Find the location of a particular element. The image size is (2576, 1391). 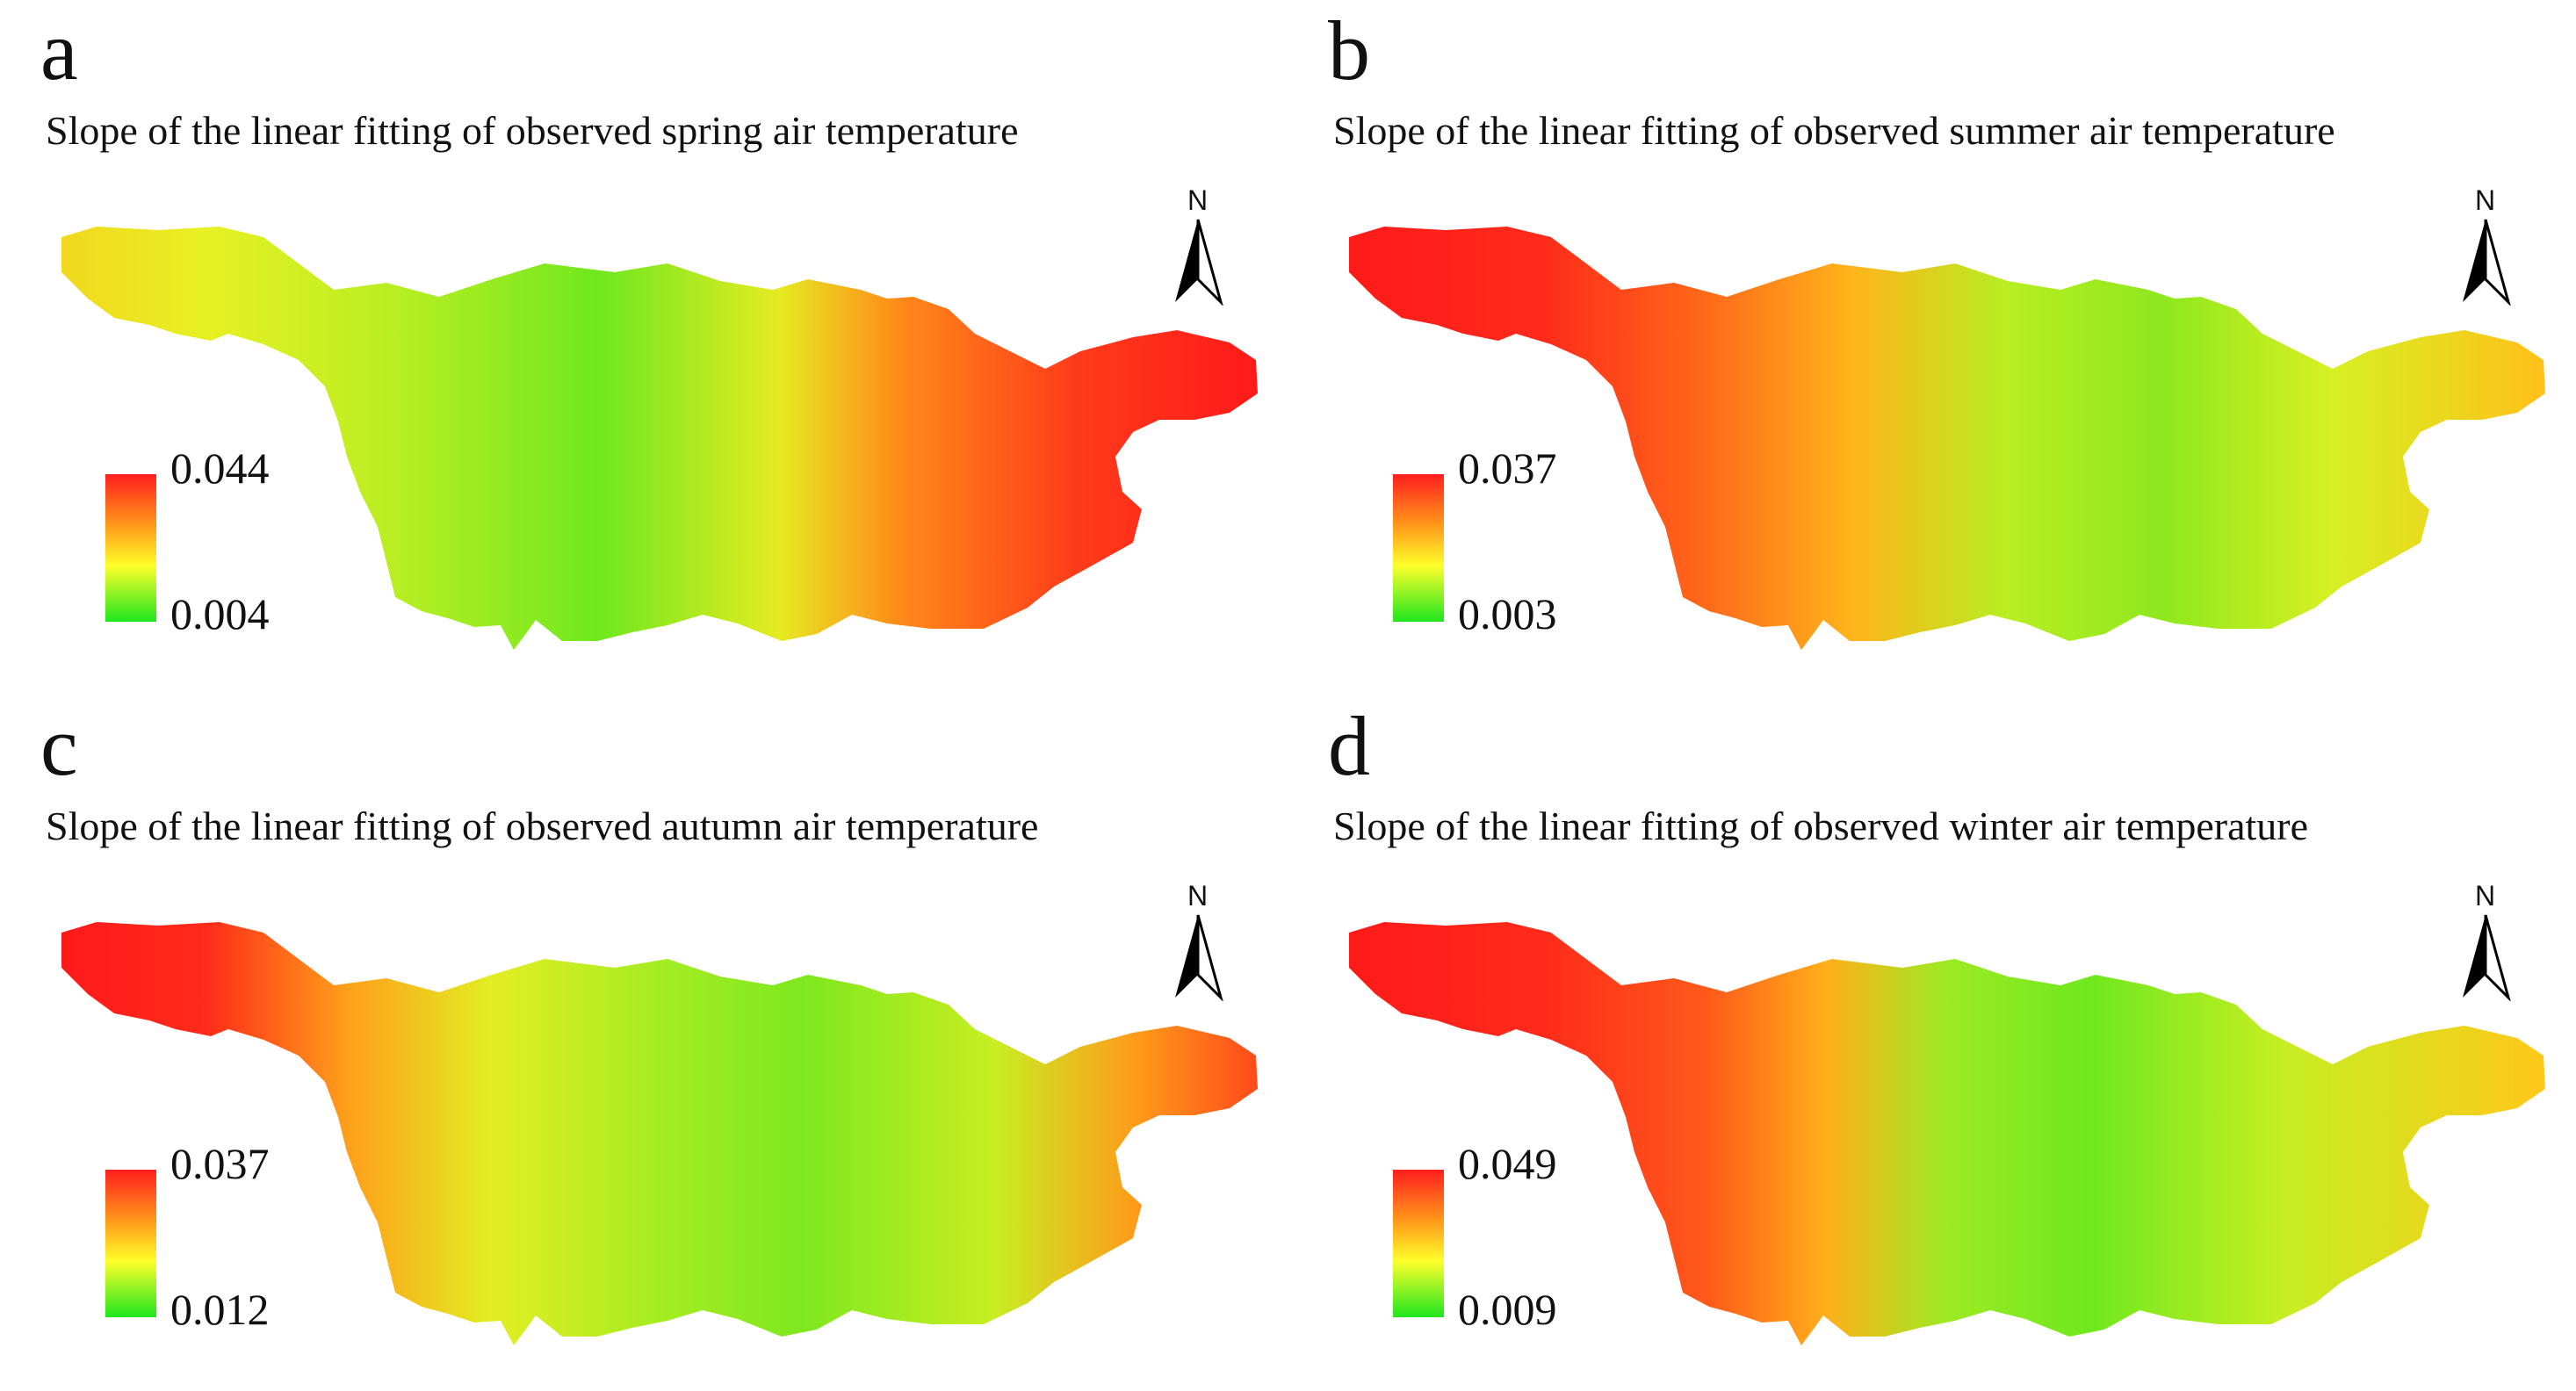

panel-letter: a is located at coordinates (59, 50).